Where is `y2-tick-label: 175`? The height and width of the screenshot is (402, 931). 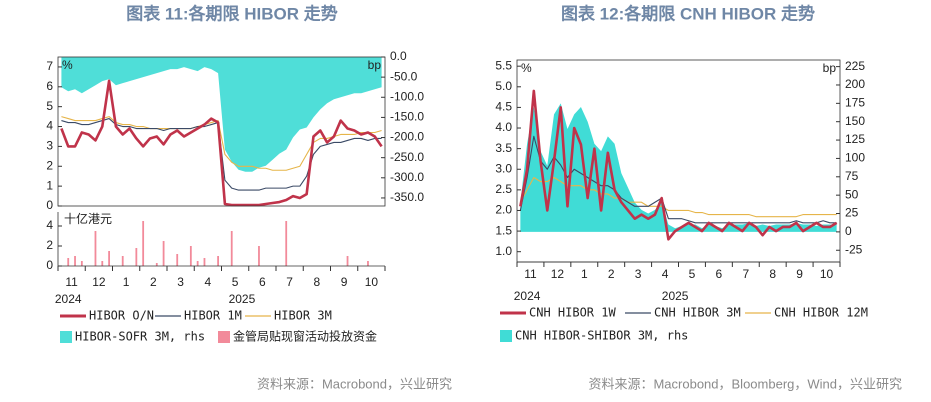
y2-tick-label: 175 is located at coordinates (855, 103).